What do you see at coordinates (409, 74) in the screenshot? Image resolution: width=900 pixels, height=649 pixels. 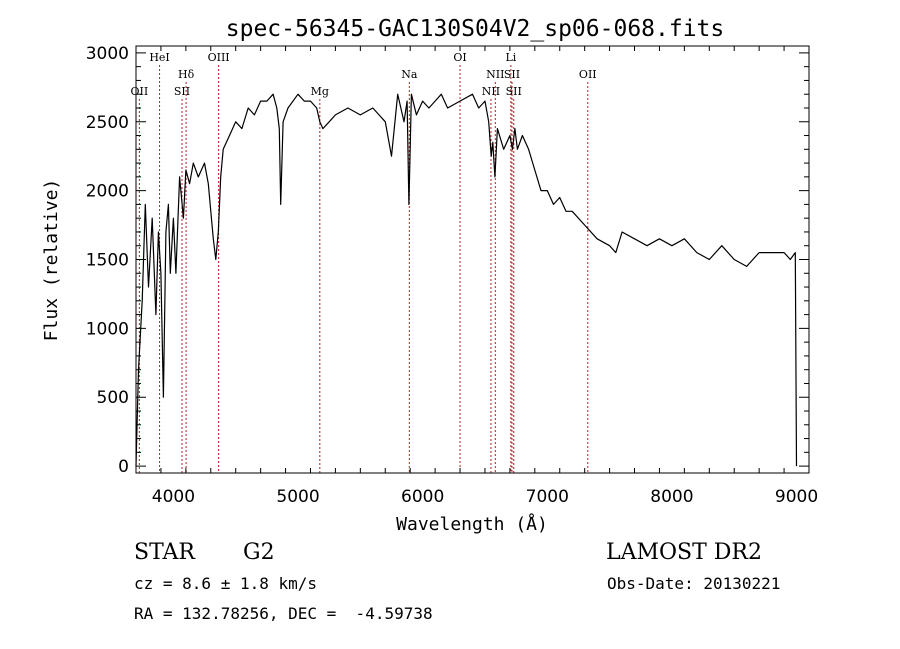 I see `line-marker-label: Na` at bounding box center [409, 74].